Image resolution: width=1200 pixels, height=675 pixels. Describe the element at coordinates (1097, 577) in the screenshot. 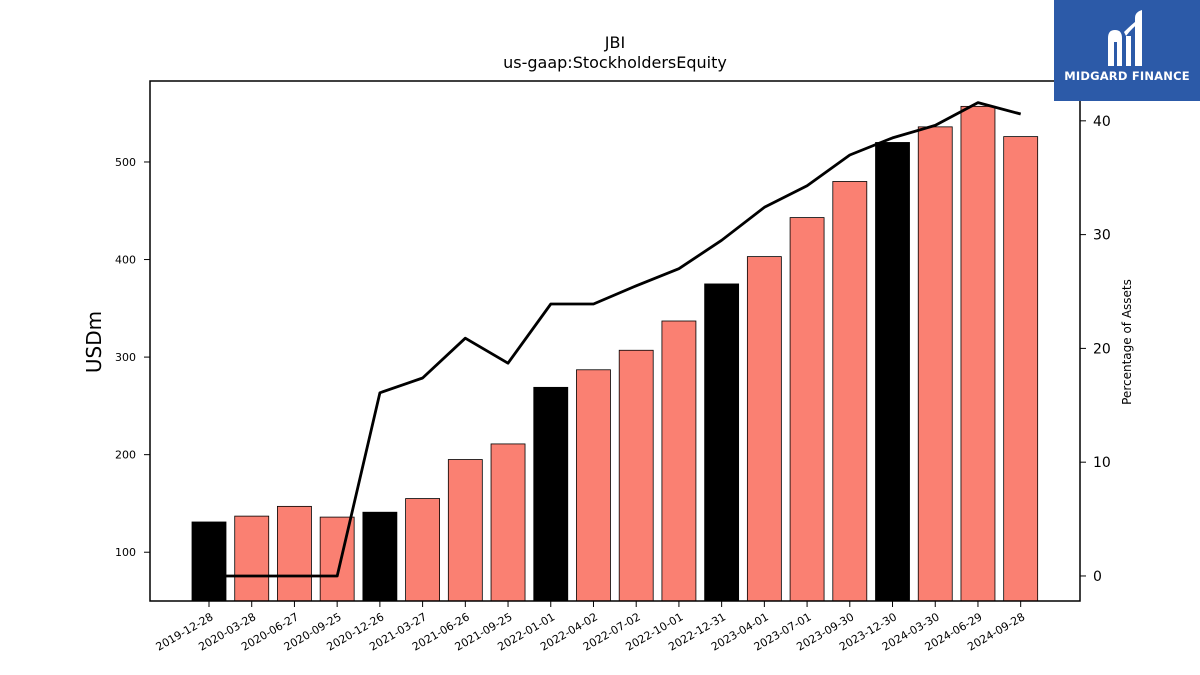

I see `y2-tick-label: 0` at that location.